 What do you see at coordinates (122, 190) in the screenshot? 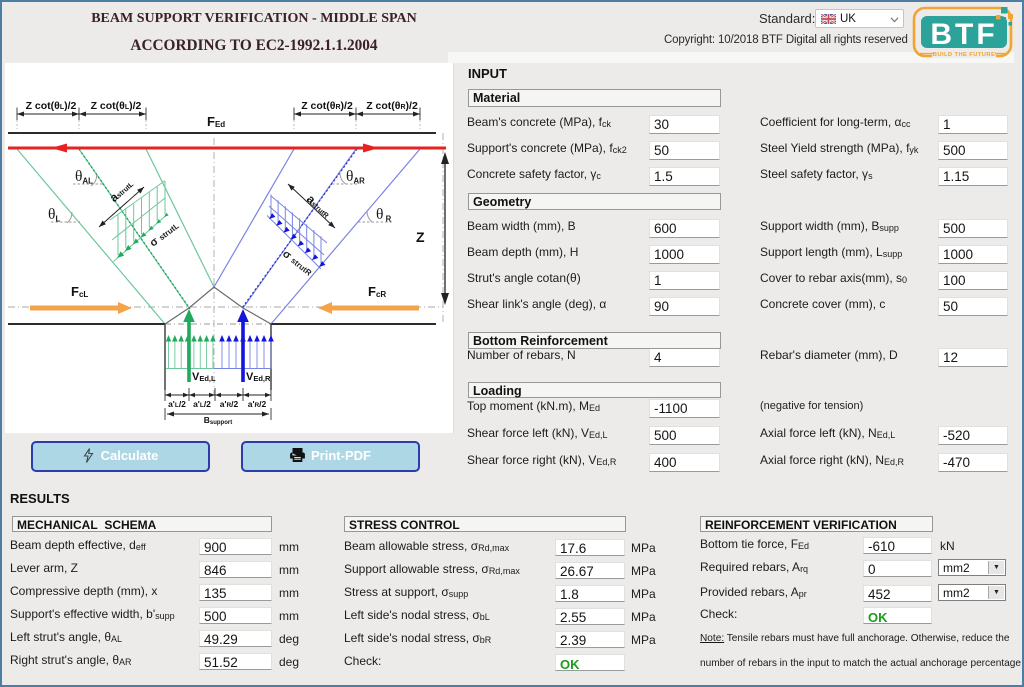
I see `svg-text: astrutL` at bounding box center [122, 190].